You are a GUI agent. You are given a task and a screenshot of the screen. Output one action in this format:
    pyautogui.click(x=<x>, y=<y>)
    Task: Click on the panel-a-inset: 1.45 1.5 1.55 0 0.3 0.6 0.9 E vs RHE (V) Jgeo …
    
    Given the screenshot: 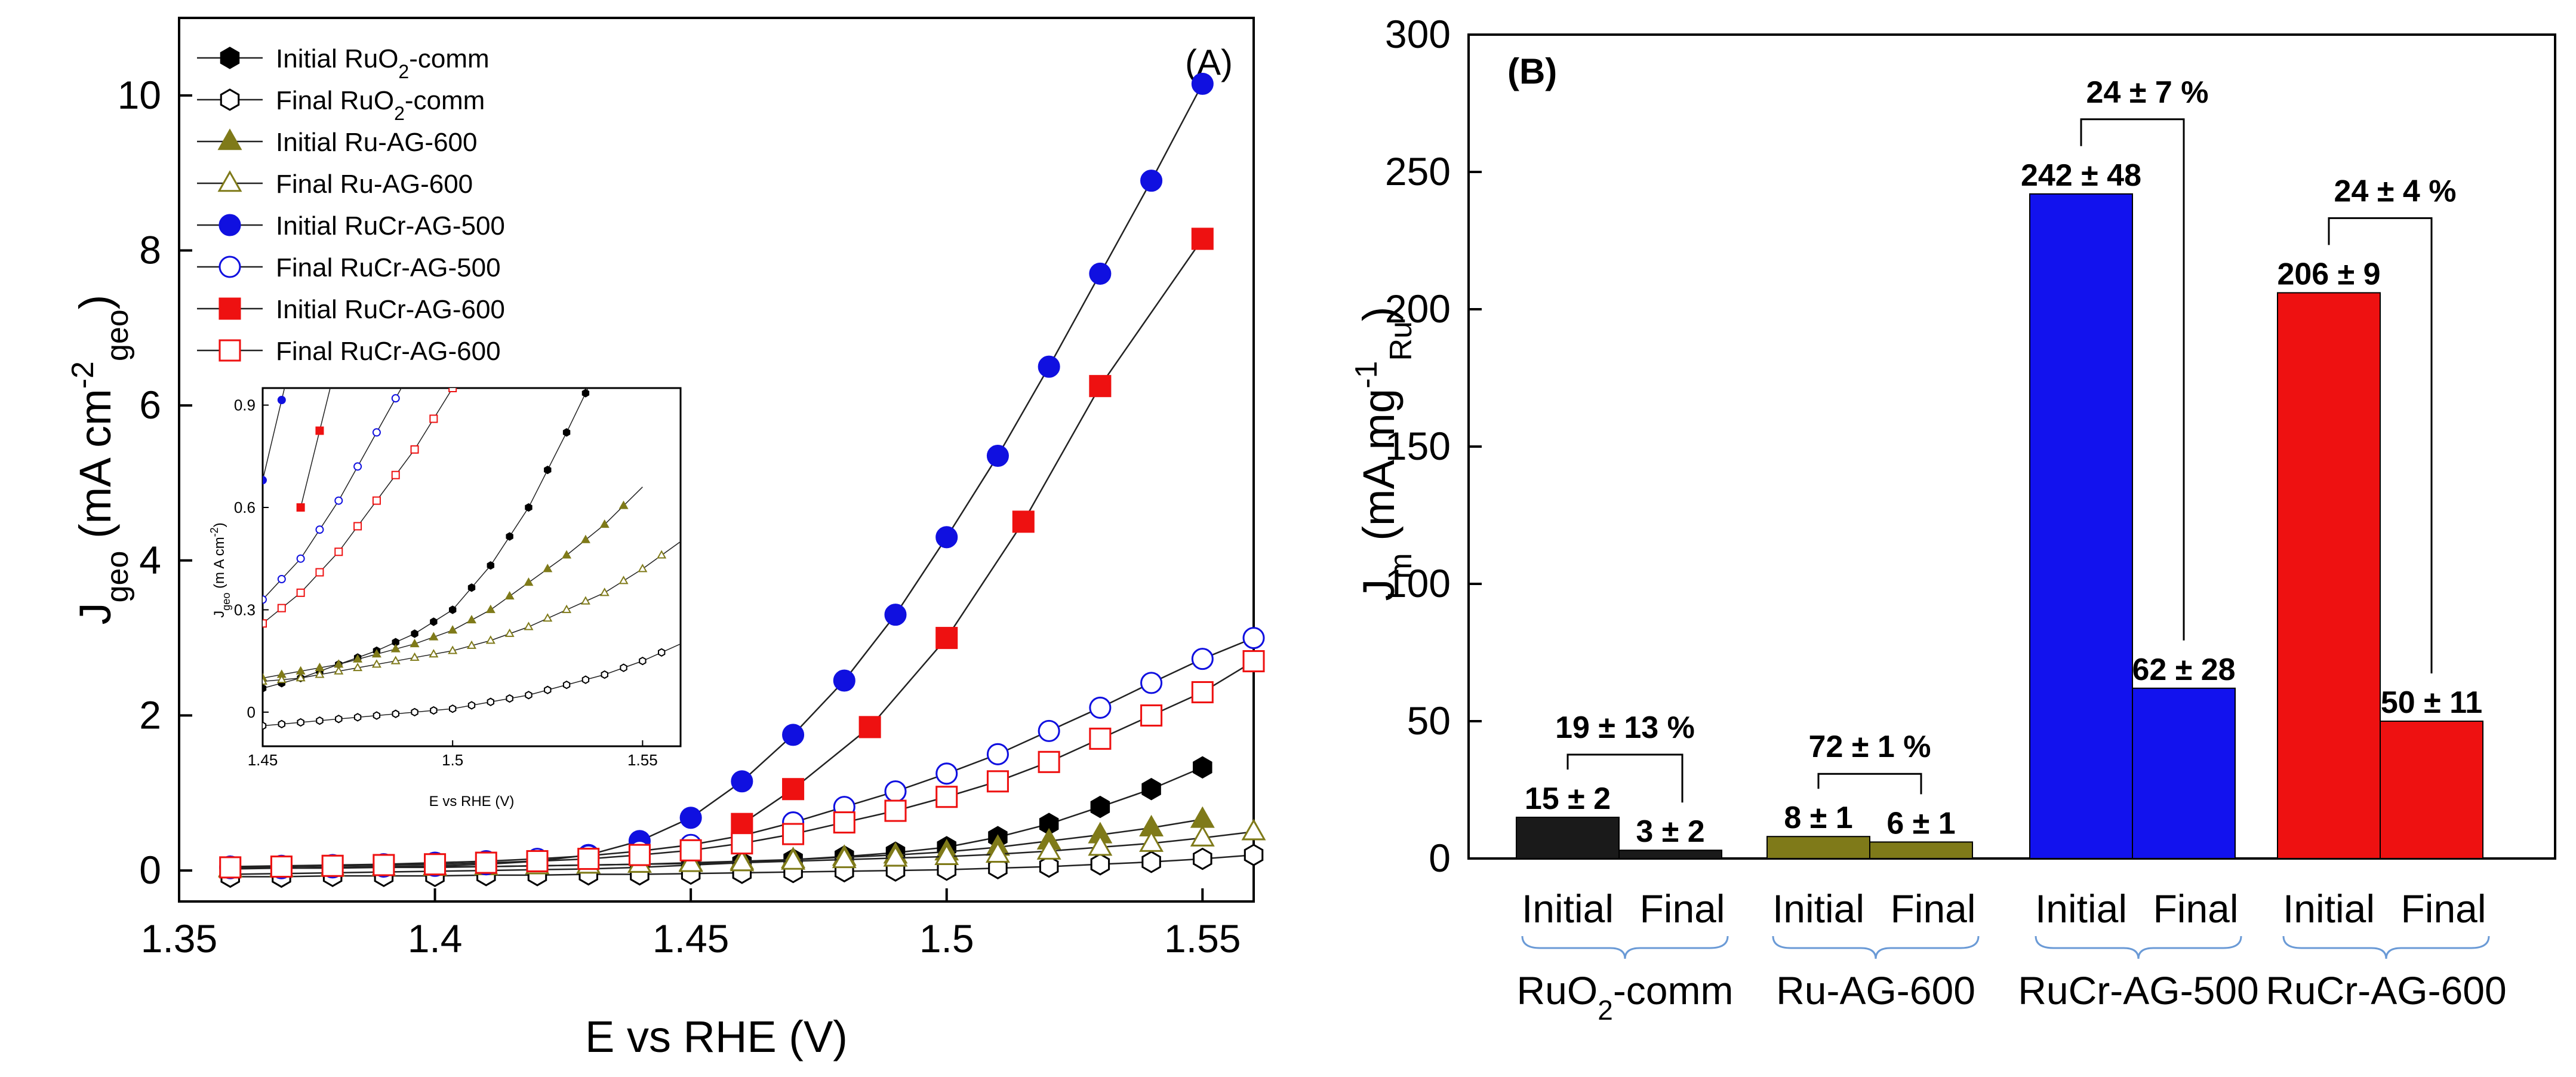 What is the action you would take?
    pyautogui.click(x=445, y=598)
    